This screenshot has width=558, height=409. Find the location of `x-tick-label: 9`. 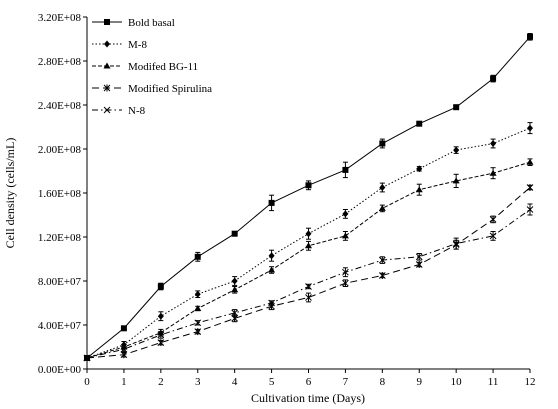

x-tick-label: 9 is located at coordinates (420, 382).